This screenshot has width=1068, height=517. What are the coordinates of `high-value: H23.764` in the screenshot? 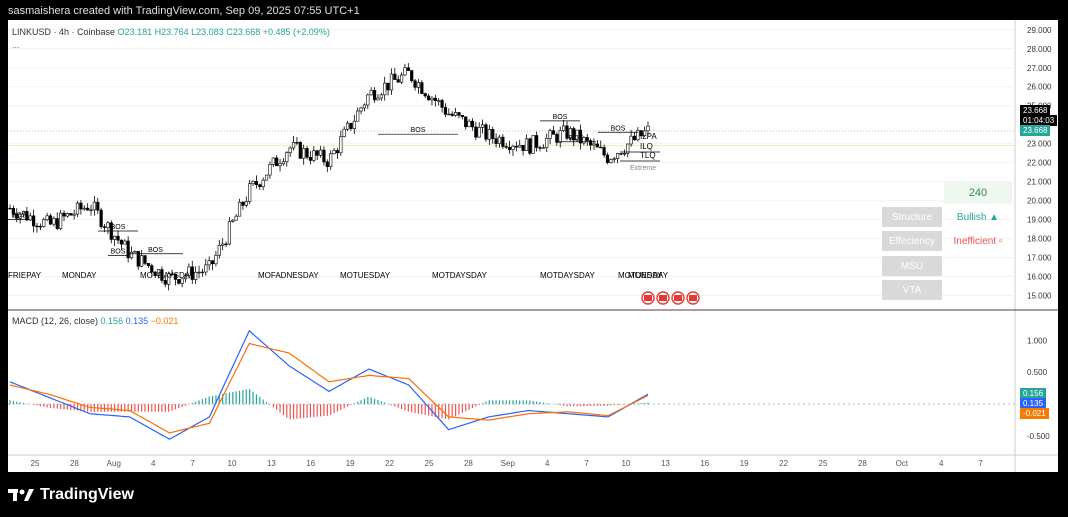 It's located at (171, 32).